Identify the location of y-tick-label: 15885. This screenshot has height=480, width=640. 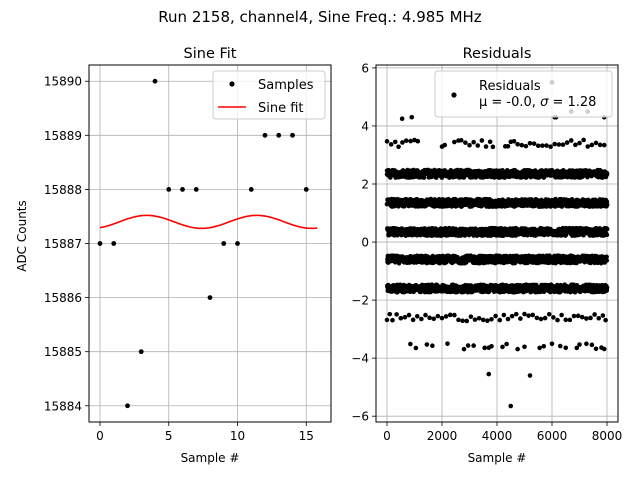
(63, 352).